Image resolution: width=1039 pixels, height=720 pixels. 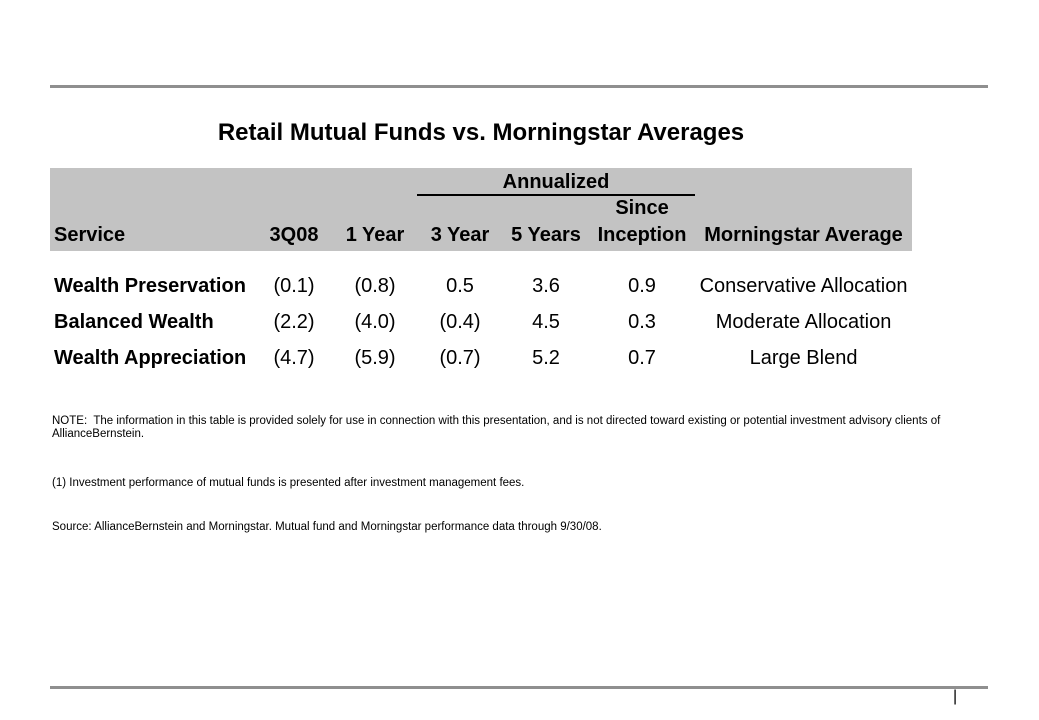 What do you see at coordinates (546, 285) in the screenshot?
I see `value-5-years: 3.6` at bounding box center [546, 285].